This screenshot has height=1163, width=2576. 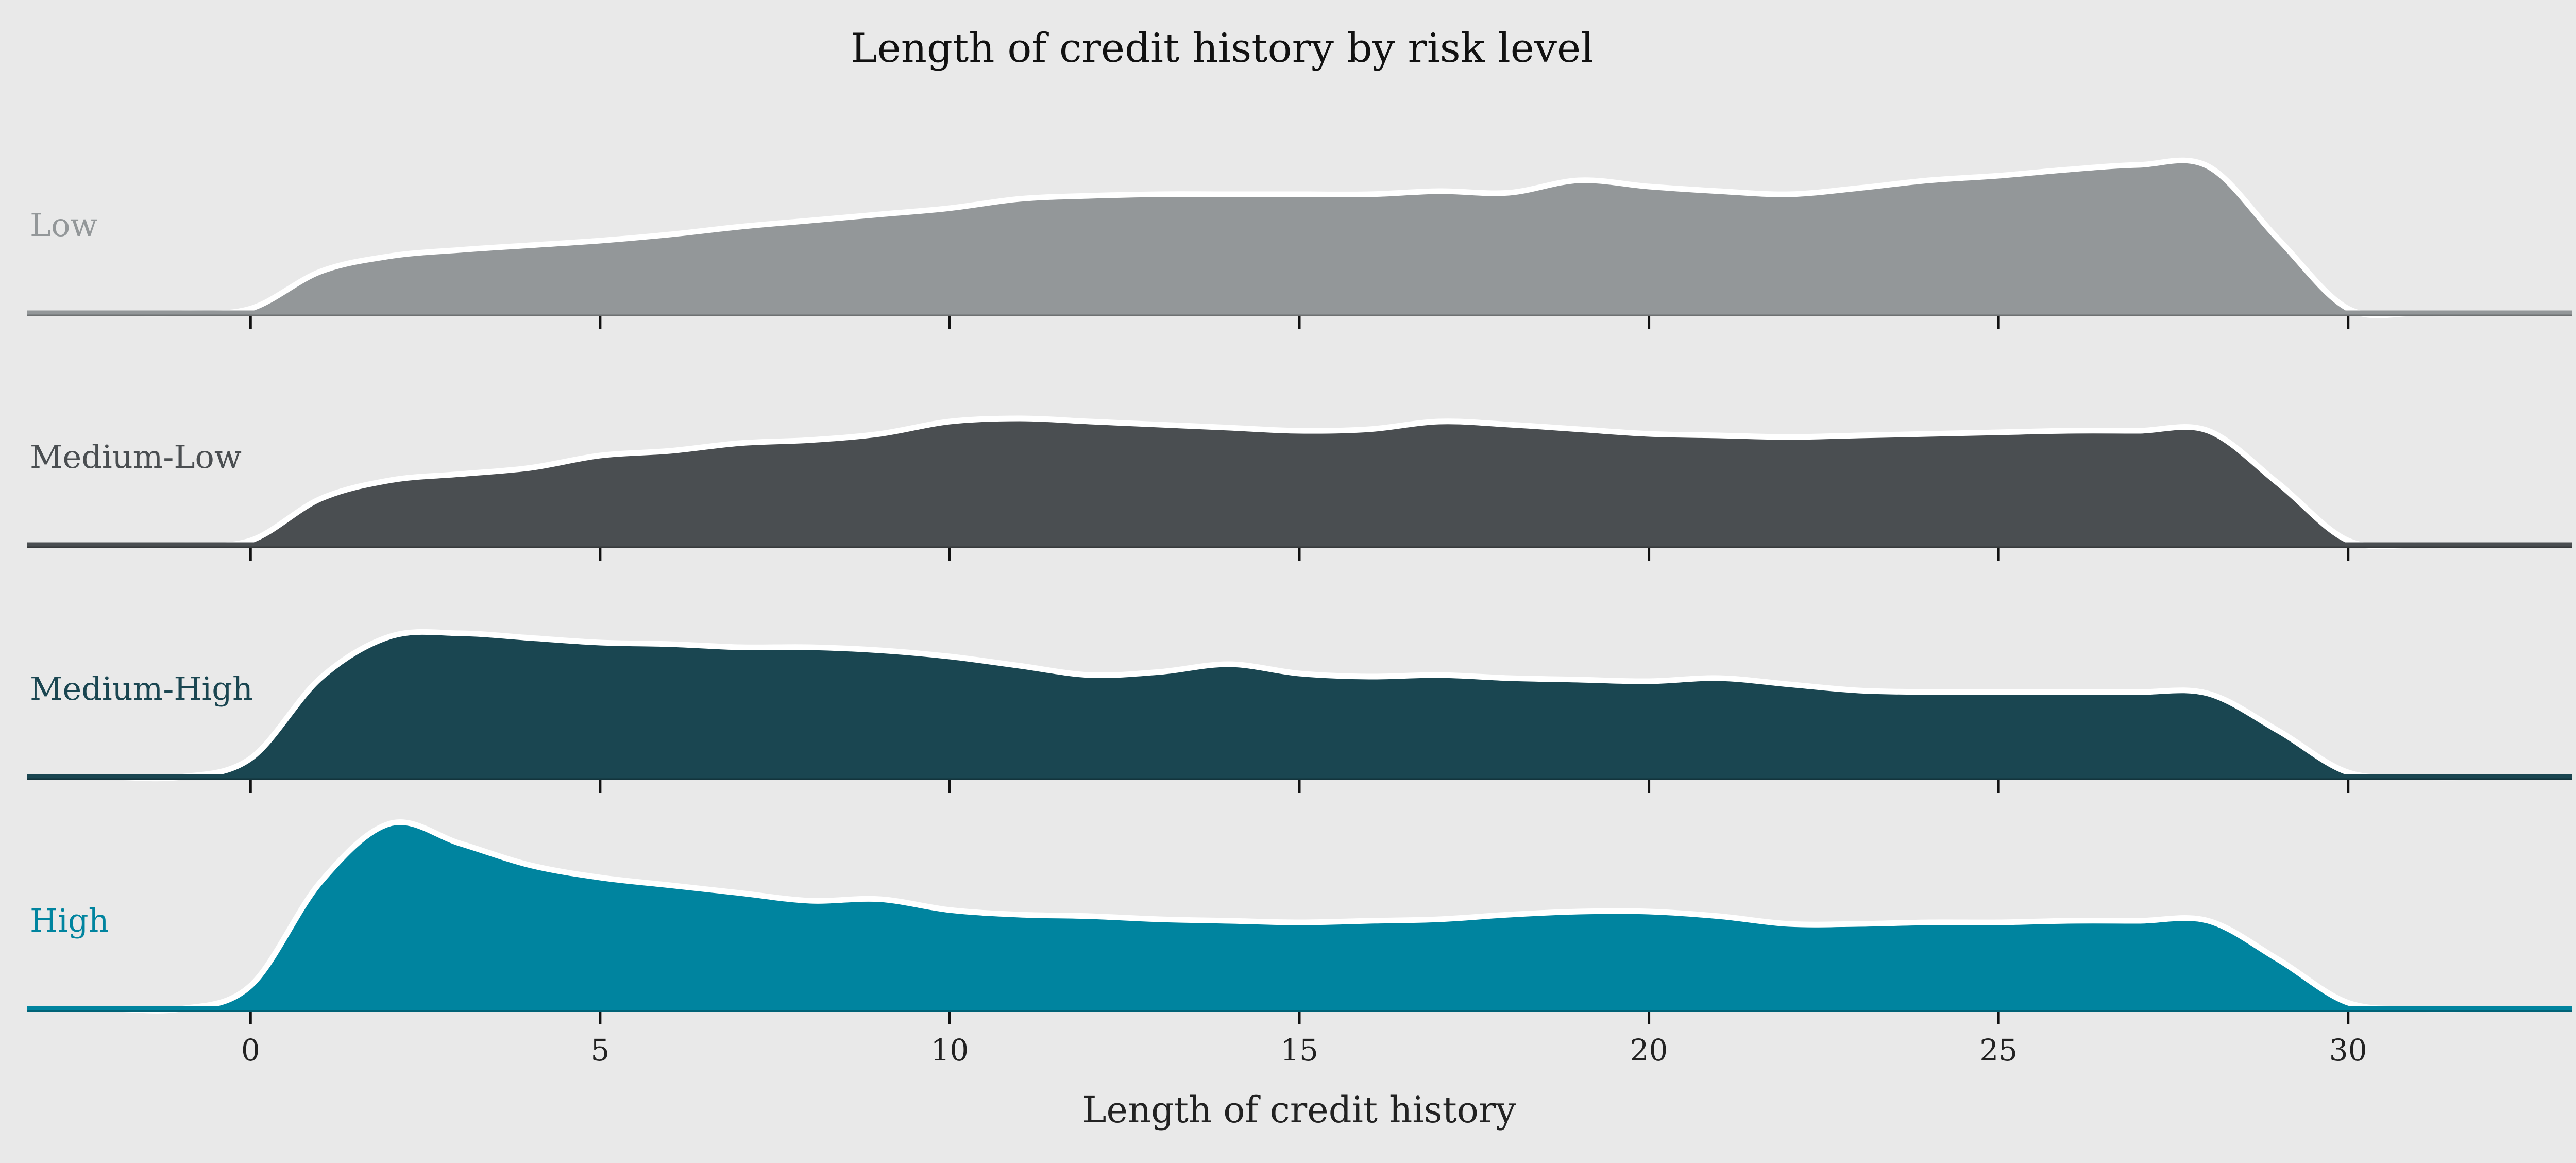 I want to click on series-outline-medium-high, so click(x=1299, y=705).